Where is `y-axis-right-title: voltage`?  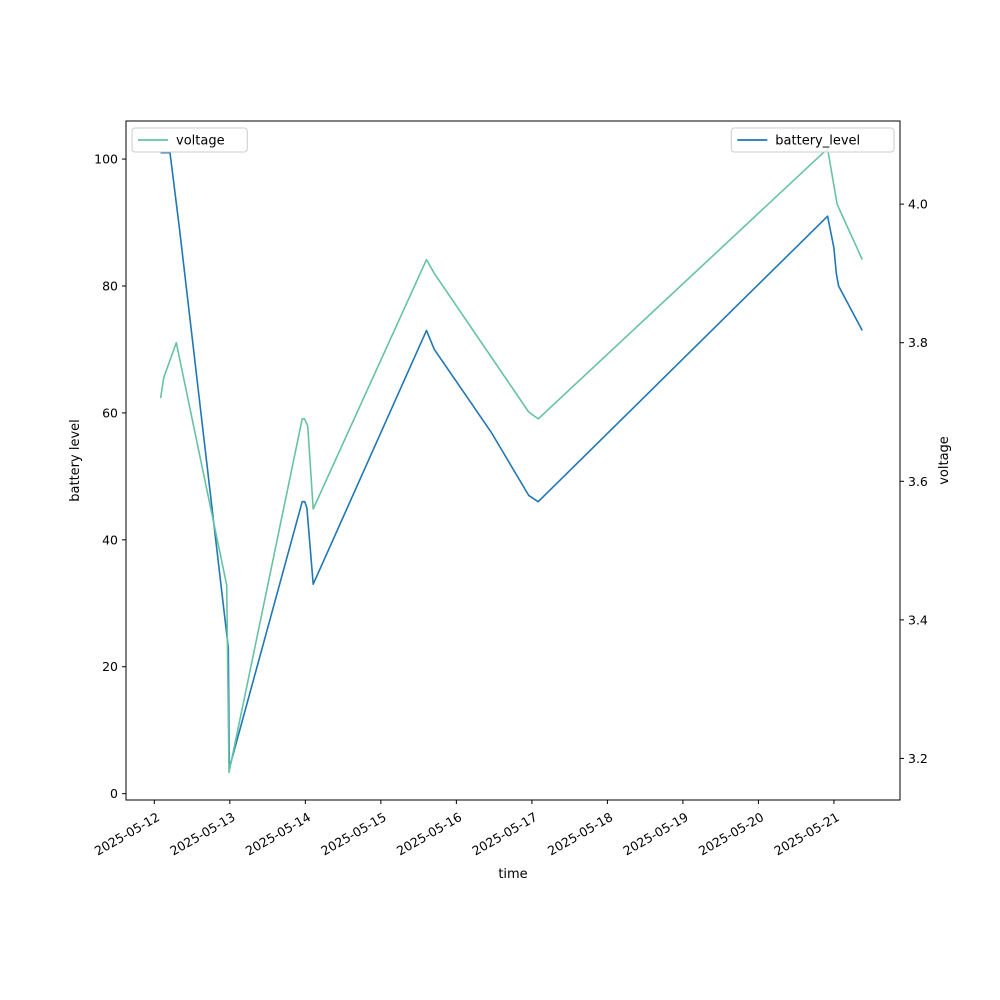
y-axis-right-title: voltage is located at coordinates (944, 460).